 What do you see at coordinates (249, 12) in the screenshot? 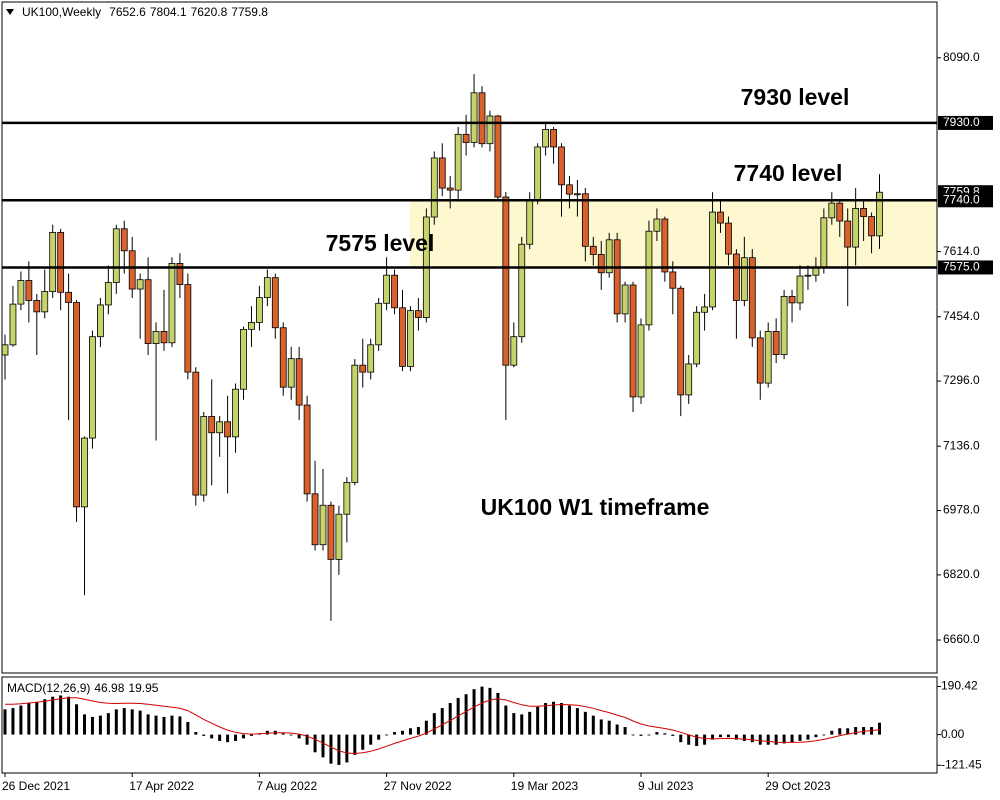
I see `header-field: 7759.8` at bounding box center [249, 12].